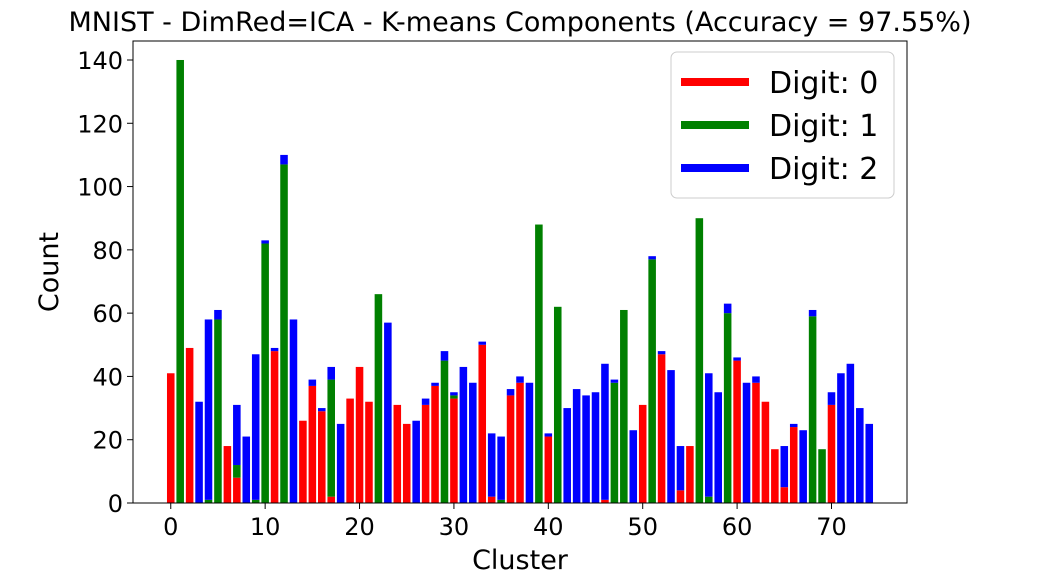 This screenshot has width=1039, height=585. Describe the element at coordinates (115, 504) in the screenshot. I see `y-tick-label: 0` at that location.